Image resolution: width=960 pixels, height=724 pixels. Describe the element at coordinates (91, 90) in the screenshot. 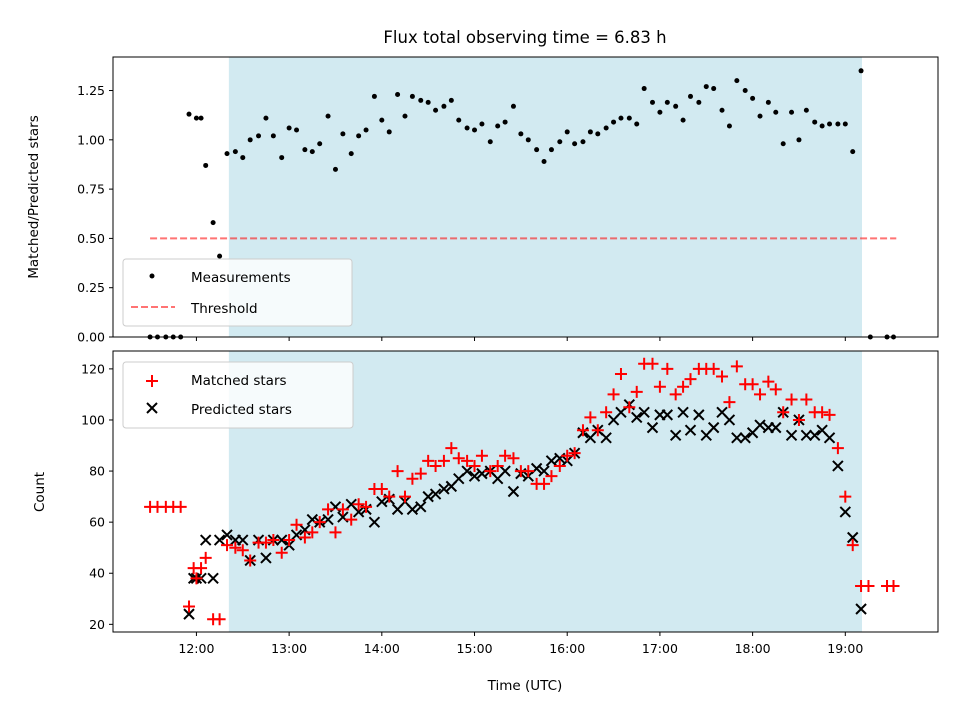

I see `y-tick-label: 1.25` at that location.